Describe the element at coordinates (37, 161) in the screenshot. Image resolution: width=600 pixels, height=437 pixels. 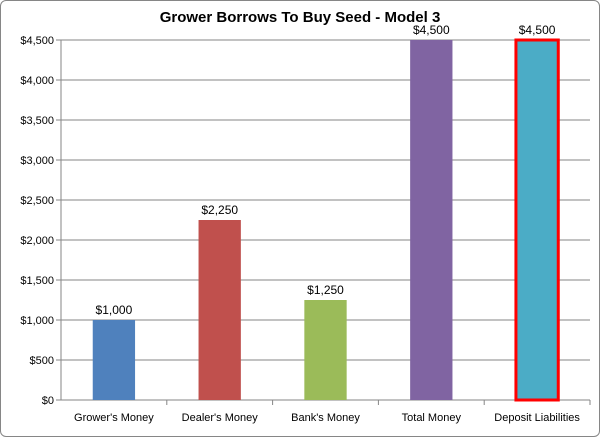
I see `y-tick-label-6: $3,000` at that location.